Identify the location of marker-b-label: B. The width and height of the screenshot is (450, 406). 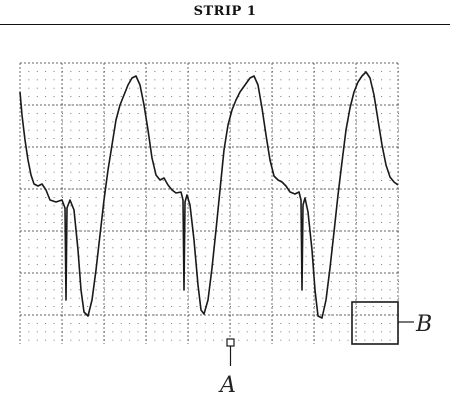
(423, 324).